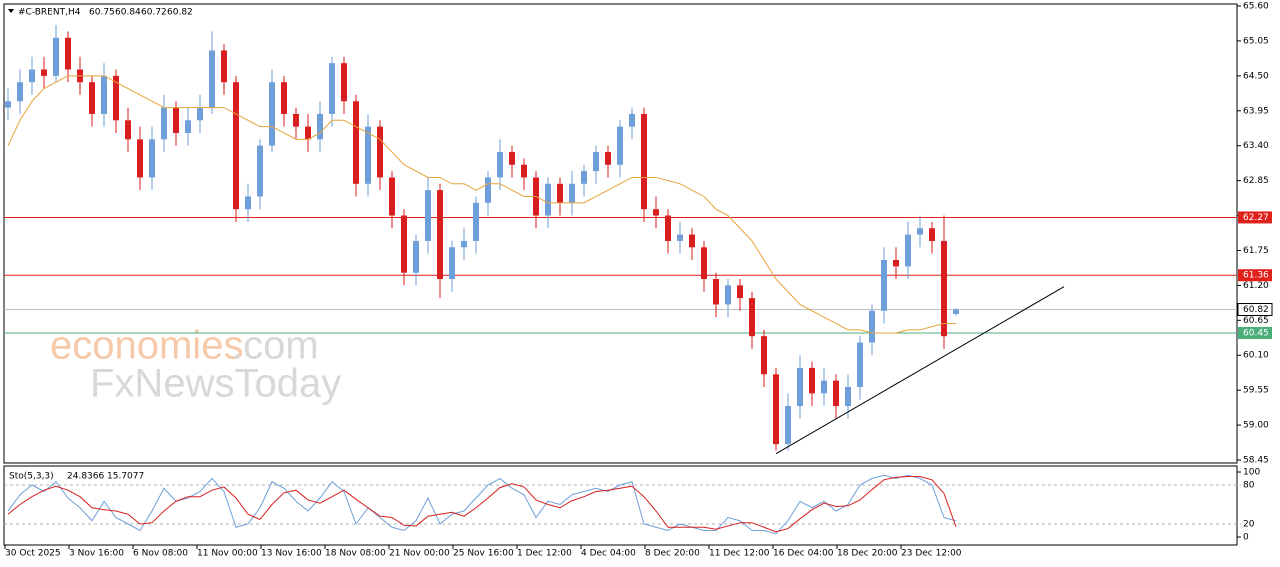  Describe the element at coordinates (1256, 391) in the screenshot. I see `y-tick-label: 59.55` at that location.